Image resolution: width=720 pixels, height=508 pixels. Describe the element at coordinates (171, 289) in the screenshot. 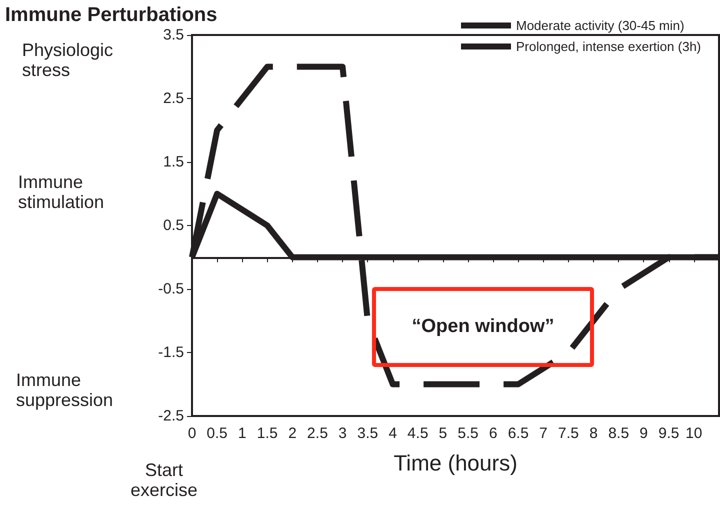

I see `y-tick-label: -0.5` at that location.